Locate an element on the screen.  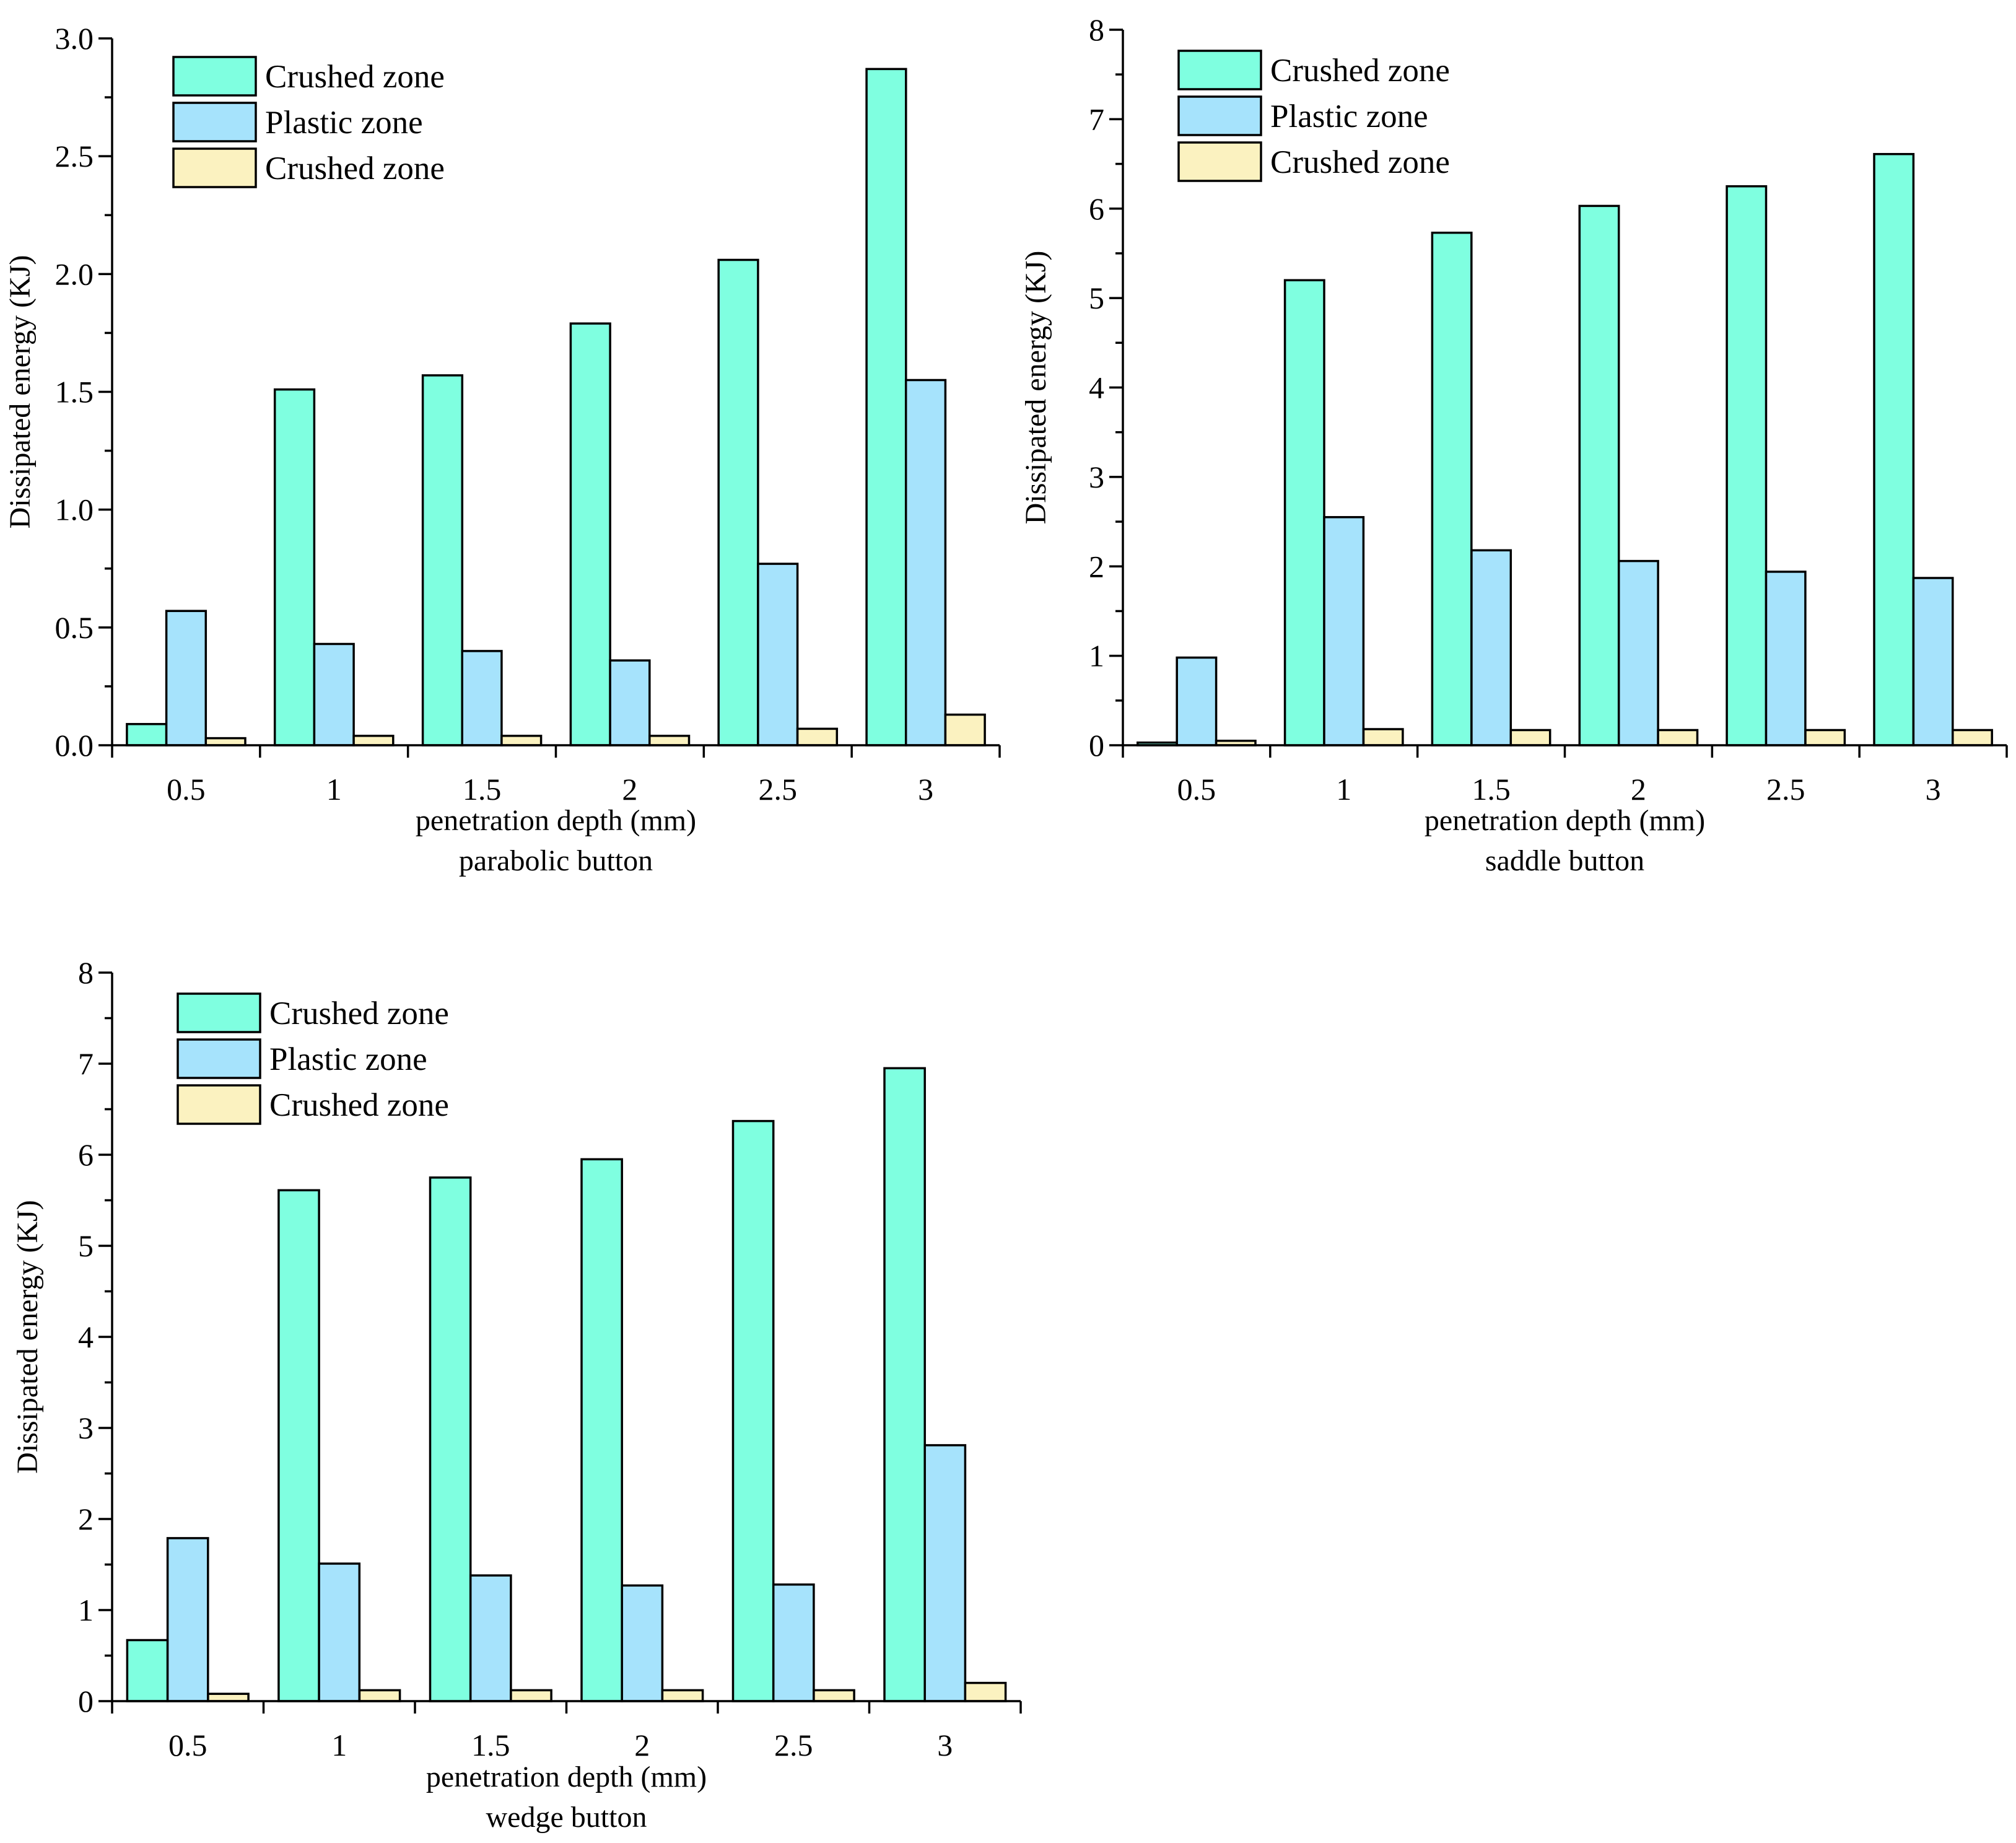
y-ticks: 0.0 0.5 1.0 1.5 2.0 2.5 3.0 is located at coordinates (83, 392).